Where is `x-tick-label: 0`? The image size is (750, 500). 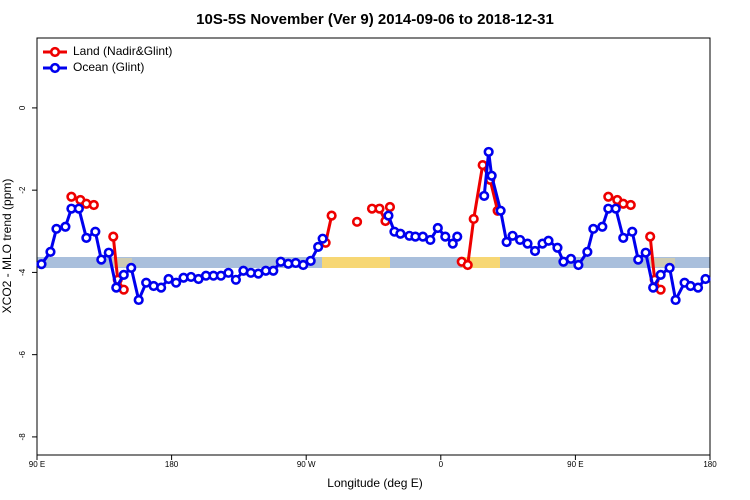
x-tick-label: 0 is located at coordinates (441, 464).